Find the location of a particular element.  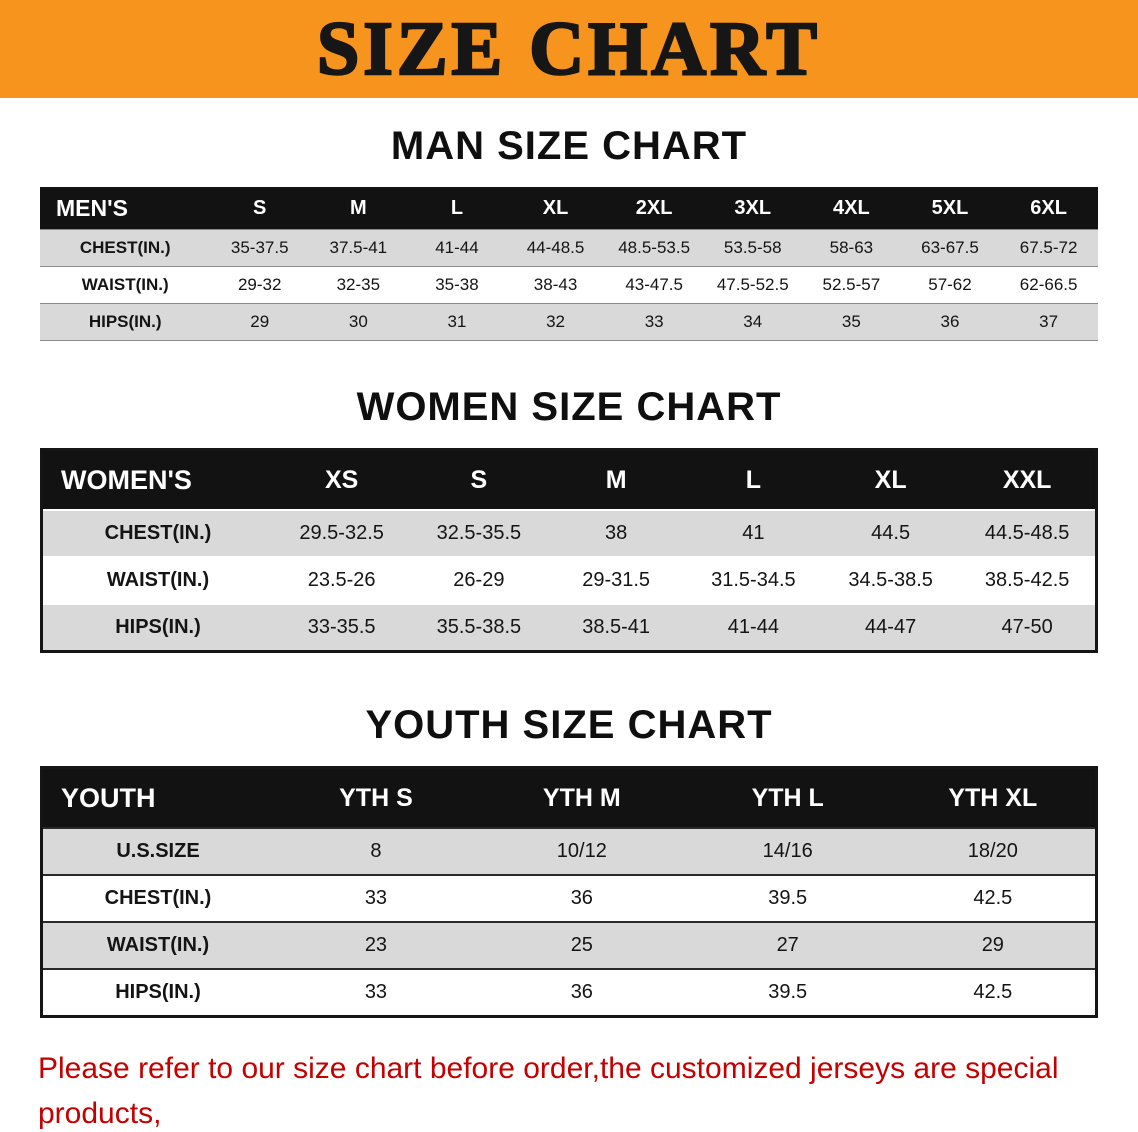

column-header: 2XL is located at coordinates (654, 208).